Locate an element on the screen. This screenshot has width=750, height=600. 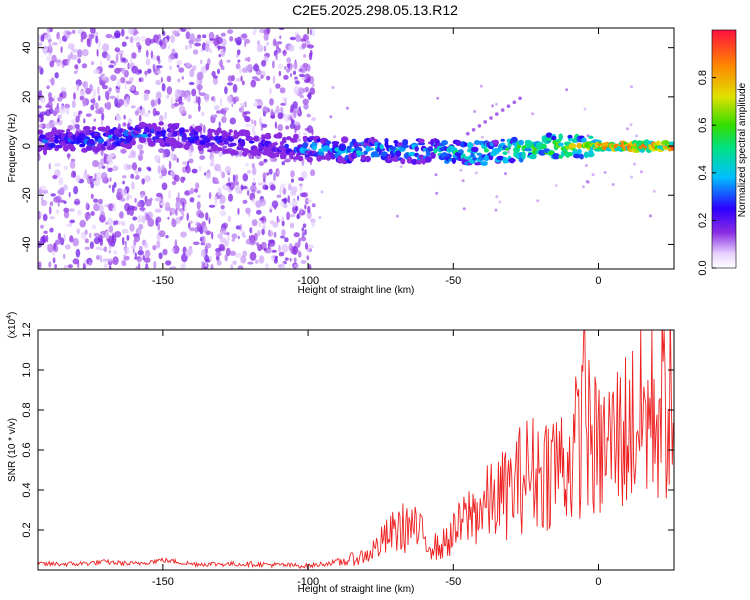
x-tick-label: -100 is located at coordinates (308, 582).